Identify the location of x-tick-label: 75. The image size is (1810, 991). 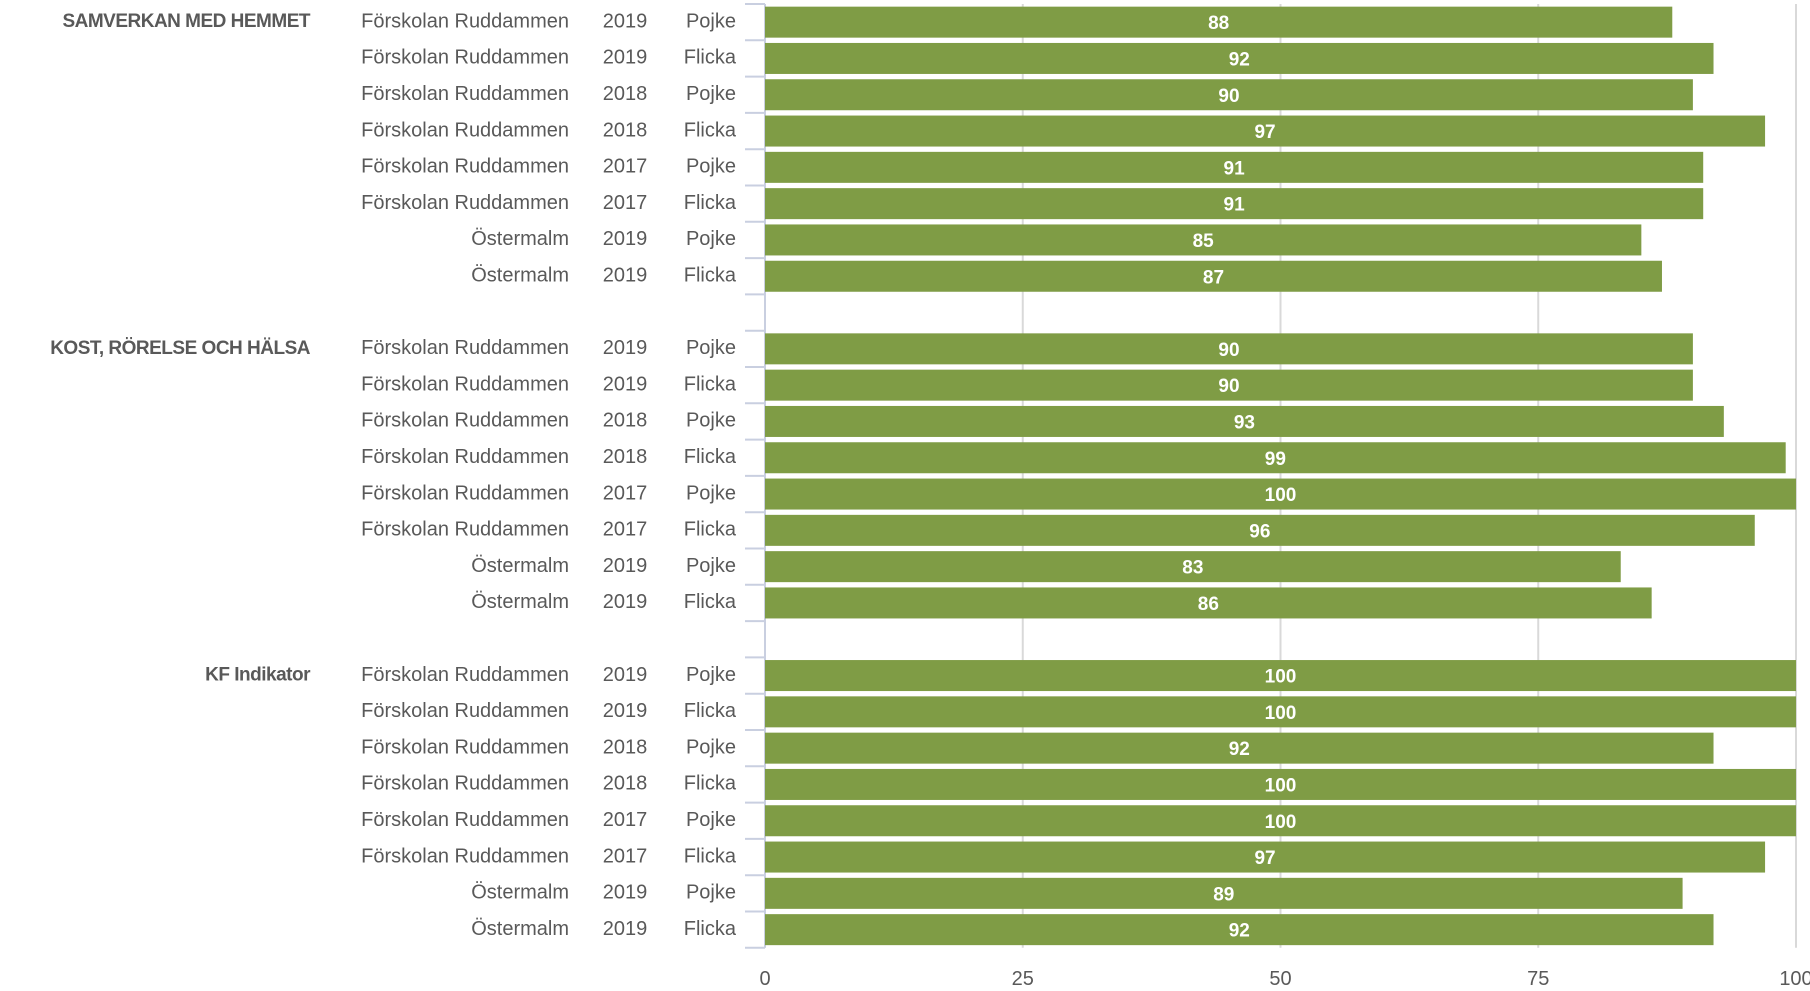
(1538, 979).